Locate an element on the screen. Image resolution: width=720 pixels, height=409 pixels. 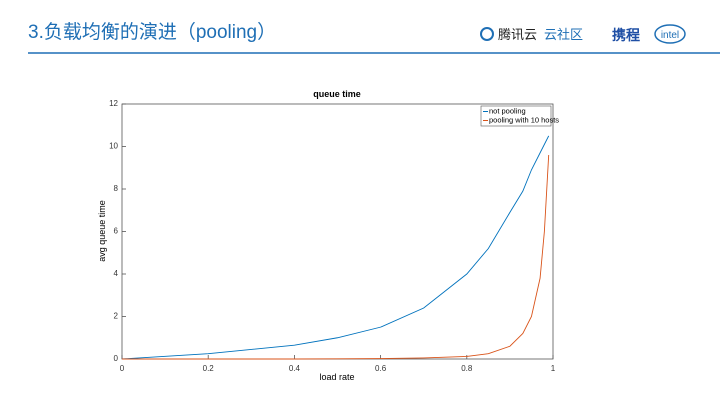
x-tick-label: 0.4 is located at coordinates (295, 368).